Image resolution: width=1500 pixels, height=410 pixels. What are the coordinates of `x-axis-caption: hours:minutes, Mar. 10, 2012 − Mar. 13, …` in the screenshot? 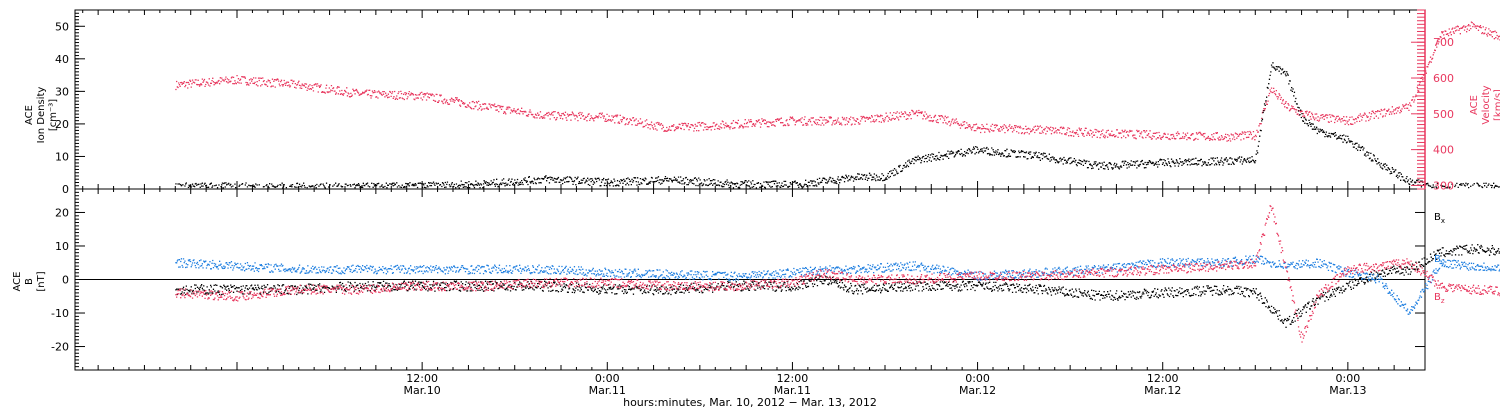 It's located at (750, 402).